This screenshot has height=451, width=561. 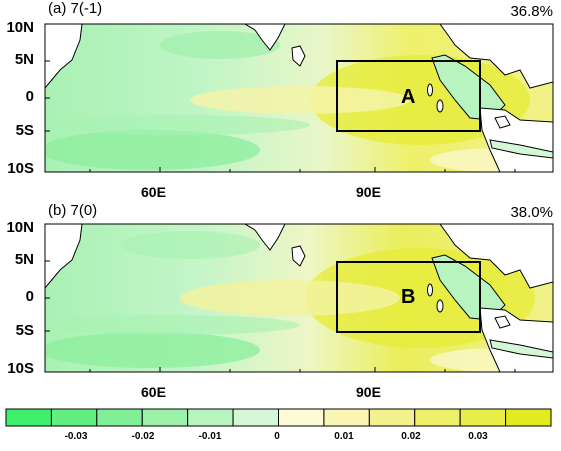 I want to click on panel-a-warm-tongue, so click(x=300, y=100).